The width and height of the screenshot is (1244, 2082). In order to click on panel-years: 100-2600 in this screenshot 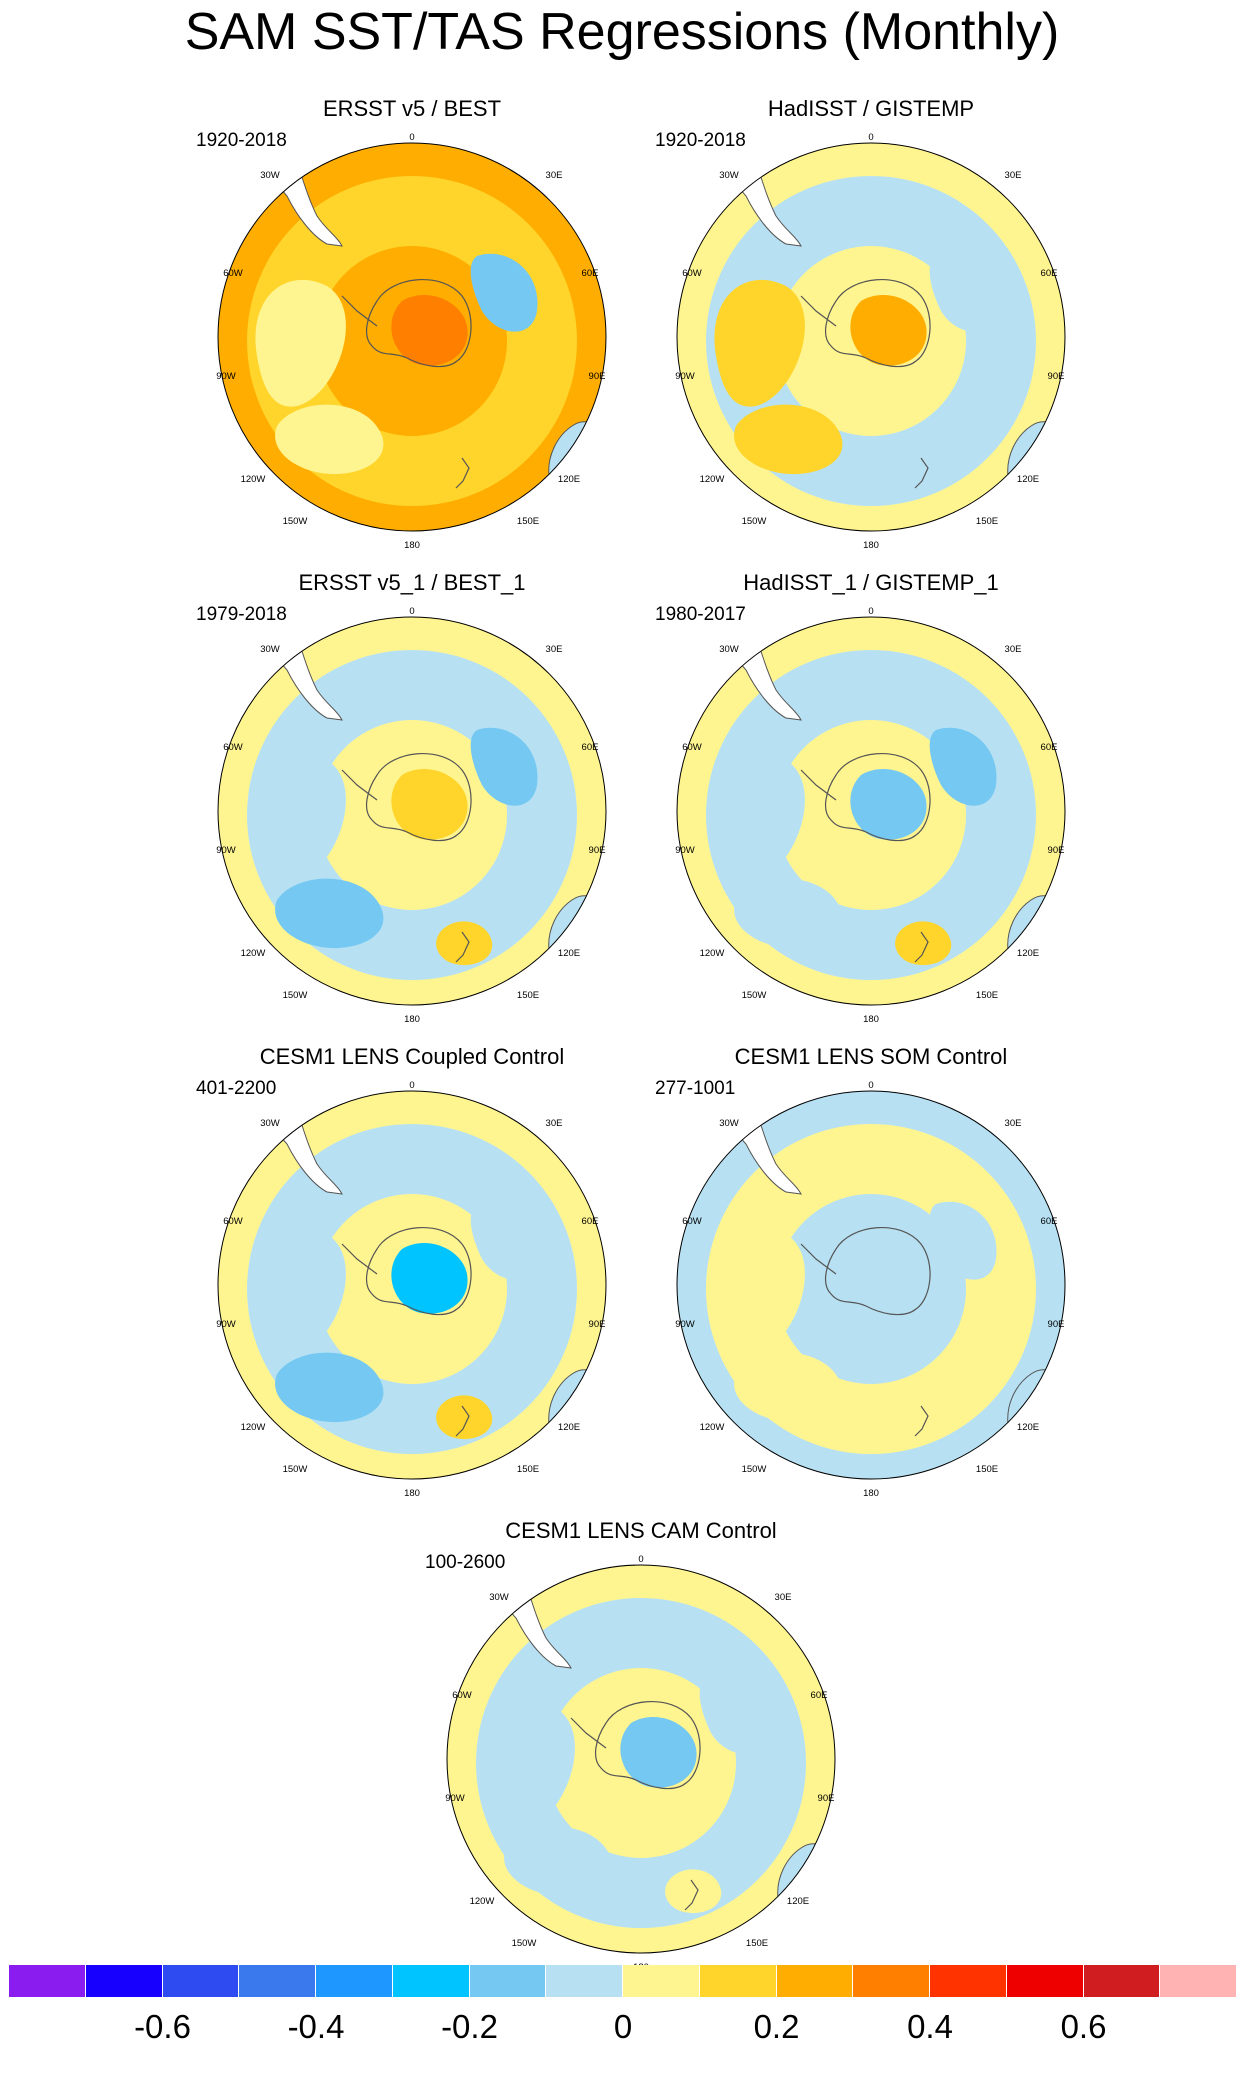, I will do `click(465, 1562)`.